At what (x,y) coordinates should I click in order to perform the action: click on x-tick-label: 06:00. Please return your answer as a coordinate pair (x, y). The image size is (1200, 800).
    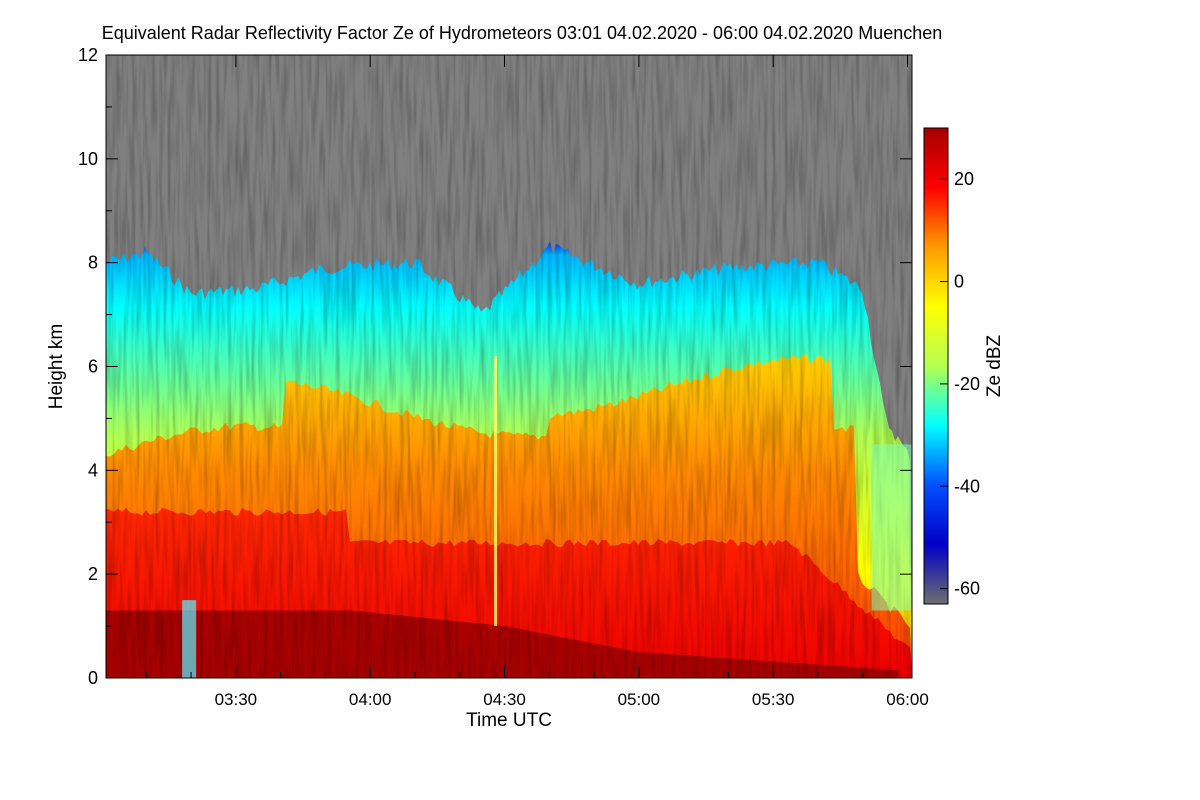
    Looking at the image, I should click on (907, 699).